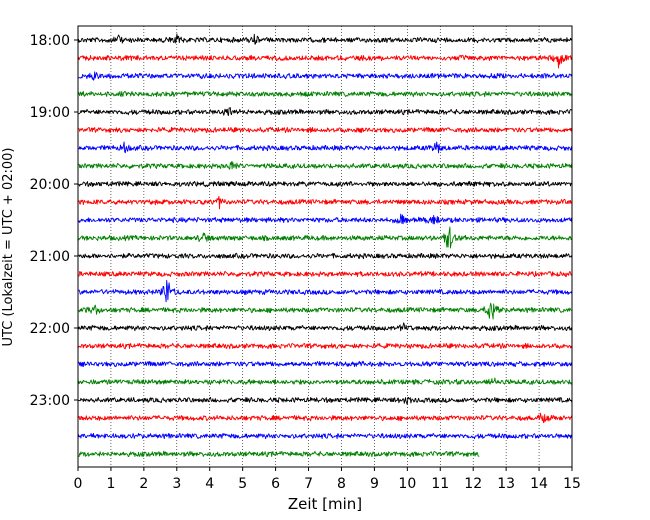 The image size is (650, 520). Describe the element at coordinates (473, 484) in the screenshot. I see `x-tick-label: 12` at that location.